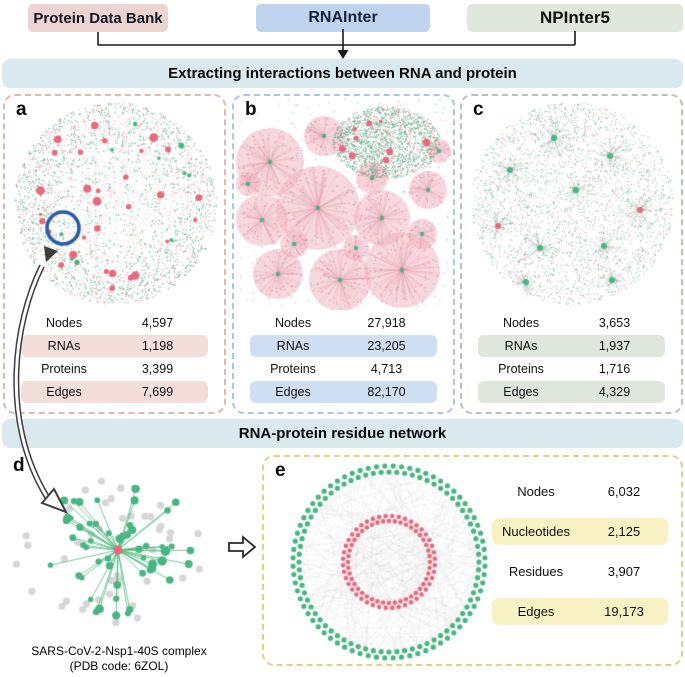  What do you see at coordinates (580, 571) in the screenshot?
I see `stat-row: Residues 3,907` at bounding box center [580, 571].